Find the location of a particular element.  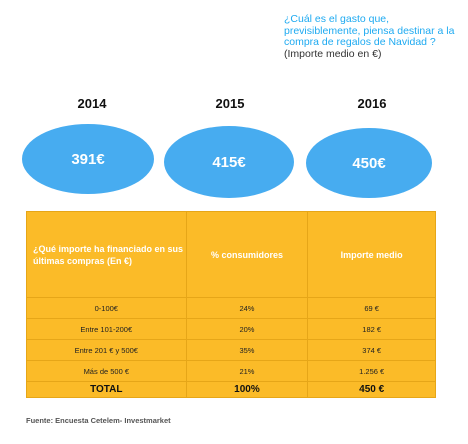

total-pct: 100% is located at coordinates (247, 389).